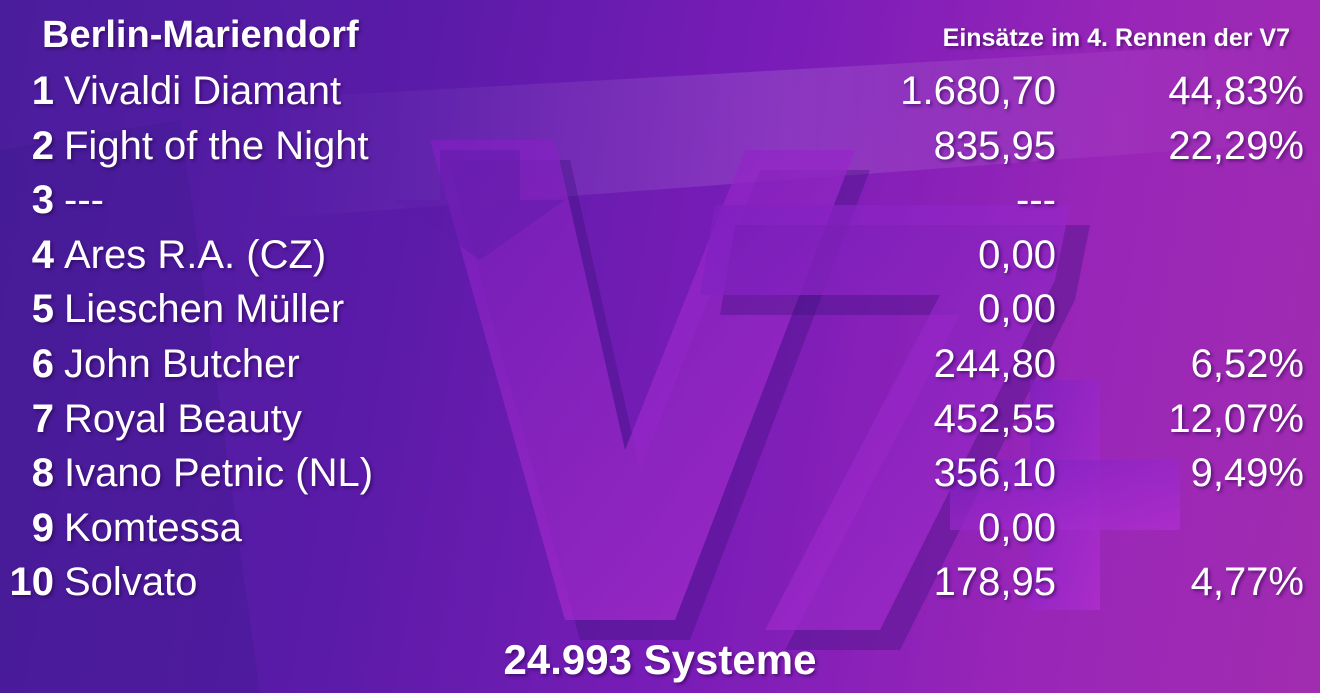 The width and height of the screenshot is (1320, 693). I want to click on runner-number: 8, so click(42, 473).